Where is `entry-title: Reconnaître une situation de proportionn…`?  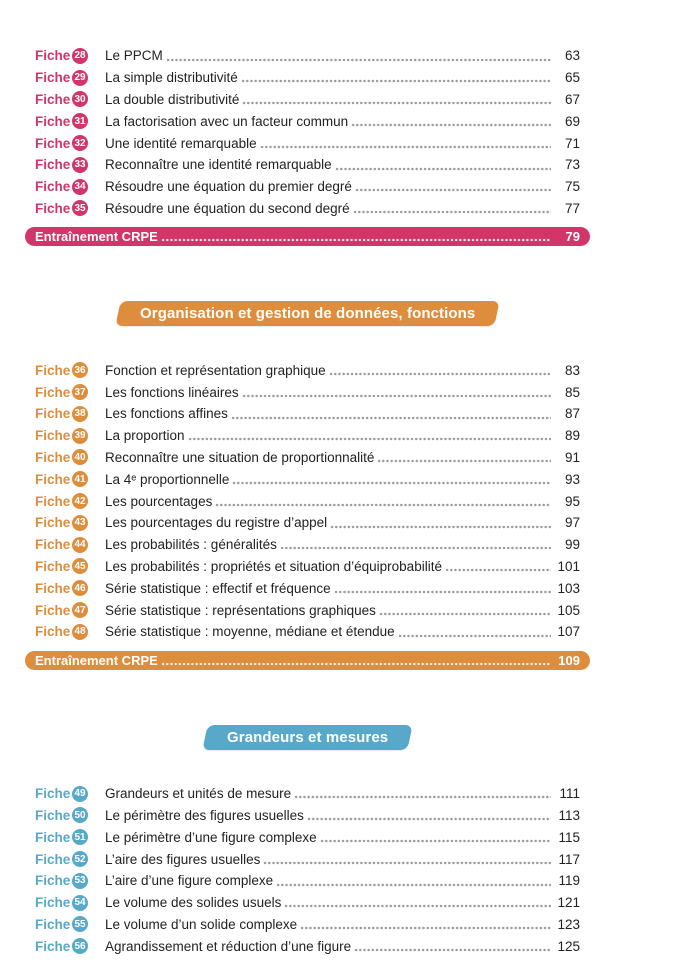
entry-title: Reconnaître une situation de proportionn… is located at coordinates (240, 457).